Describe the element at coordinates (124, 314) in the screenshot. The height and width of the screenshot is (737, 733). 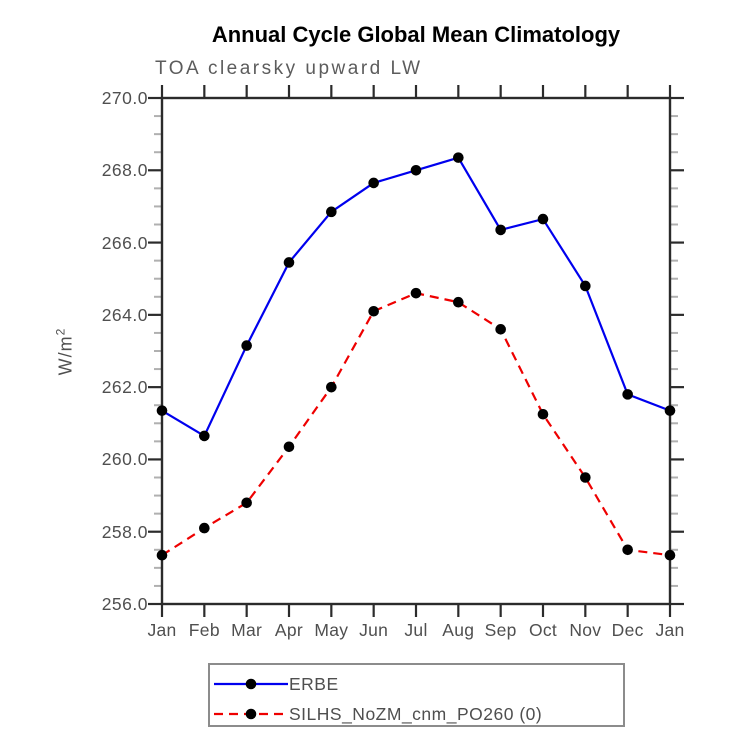
I see `y-tick-label: 264.0` at that location.